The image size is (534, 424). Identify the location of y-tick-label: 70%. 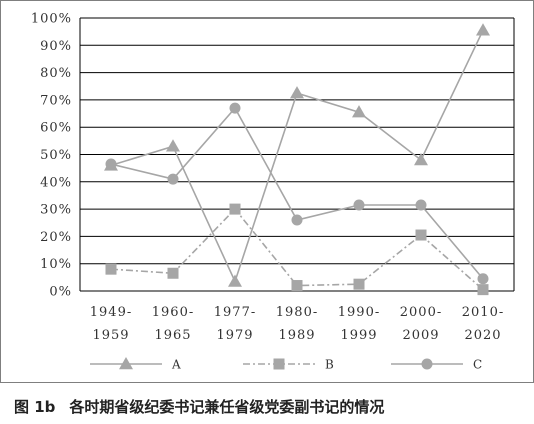
(56, 100).